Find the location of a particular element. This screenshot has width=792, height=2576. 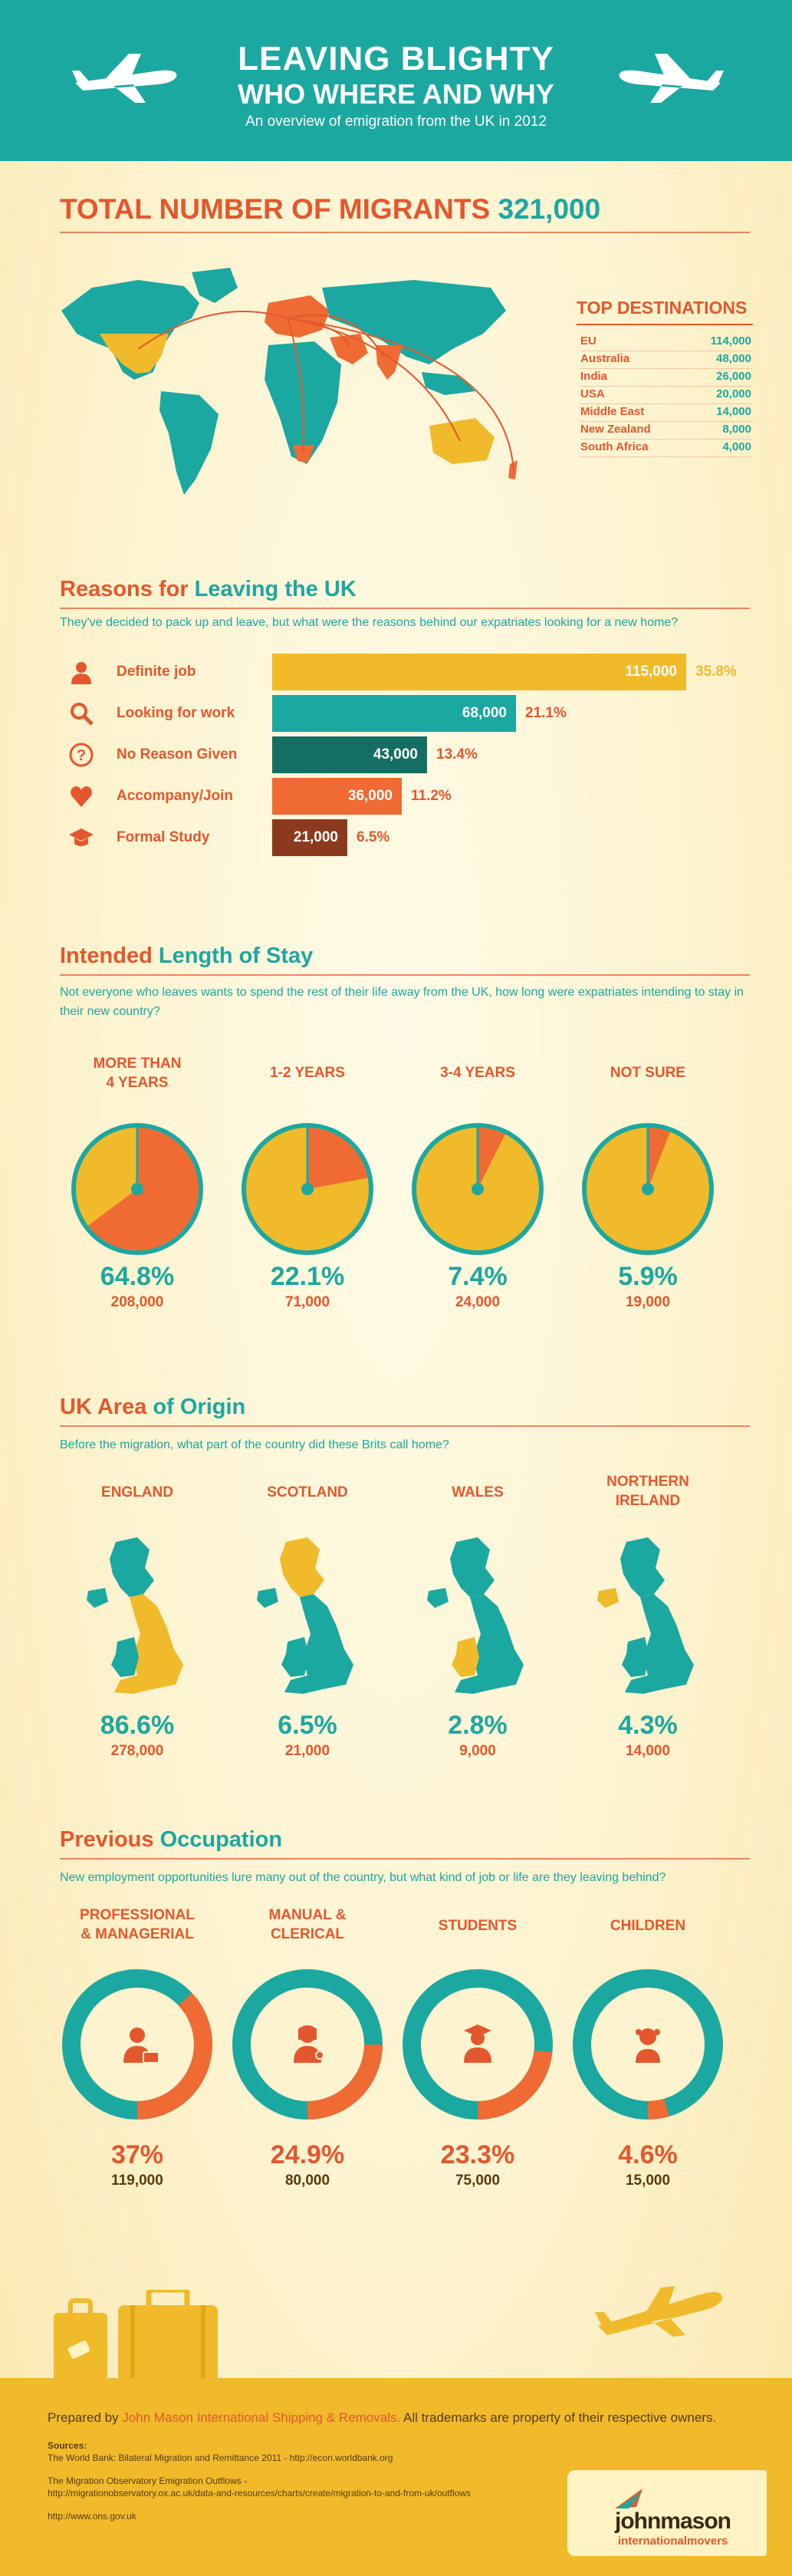

origin-count: 14,000 is located at coordinates (648, 1751).